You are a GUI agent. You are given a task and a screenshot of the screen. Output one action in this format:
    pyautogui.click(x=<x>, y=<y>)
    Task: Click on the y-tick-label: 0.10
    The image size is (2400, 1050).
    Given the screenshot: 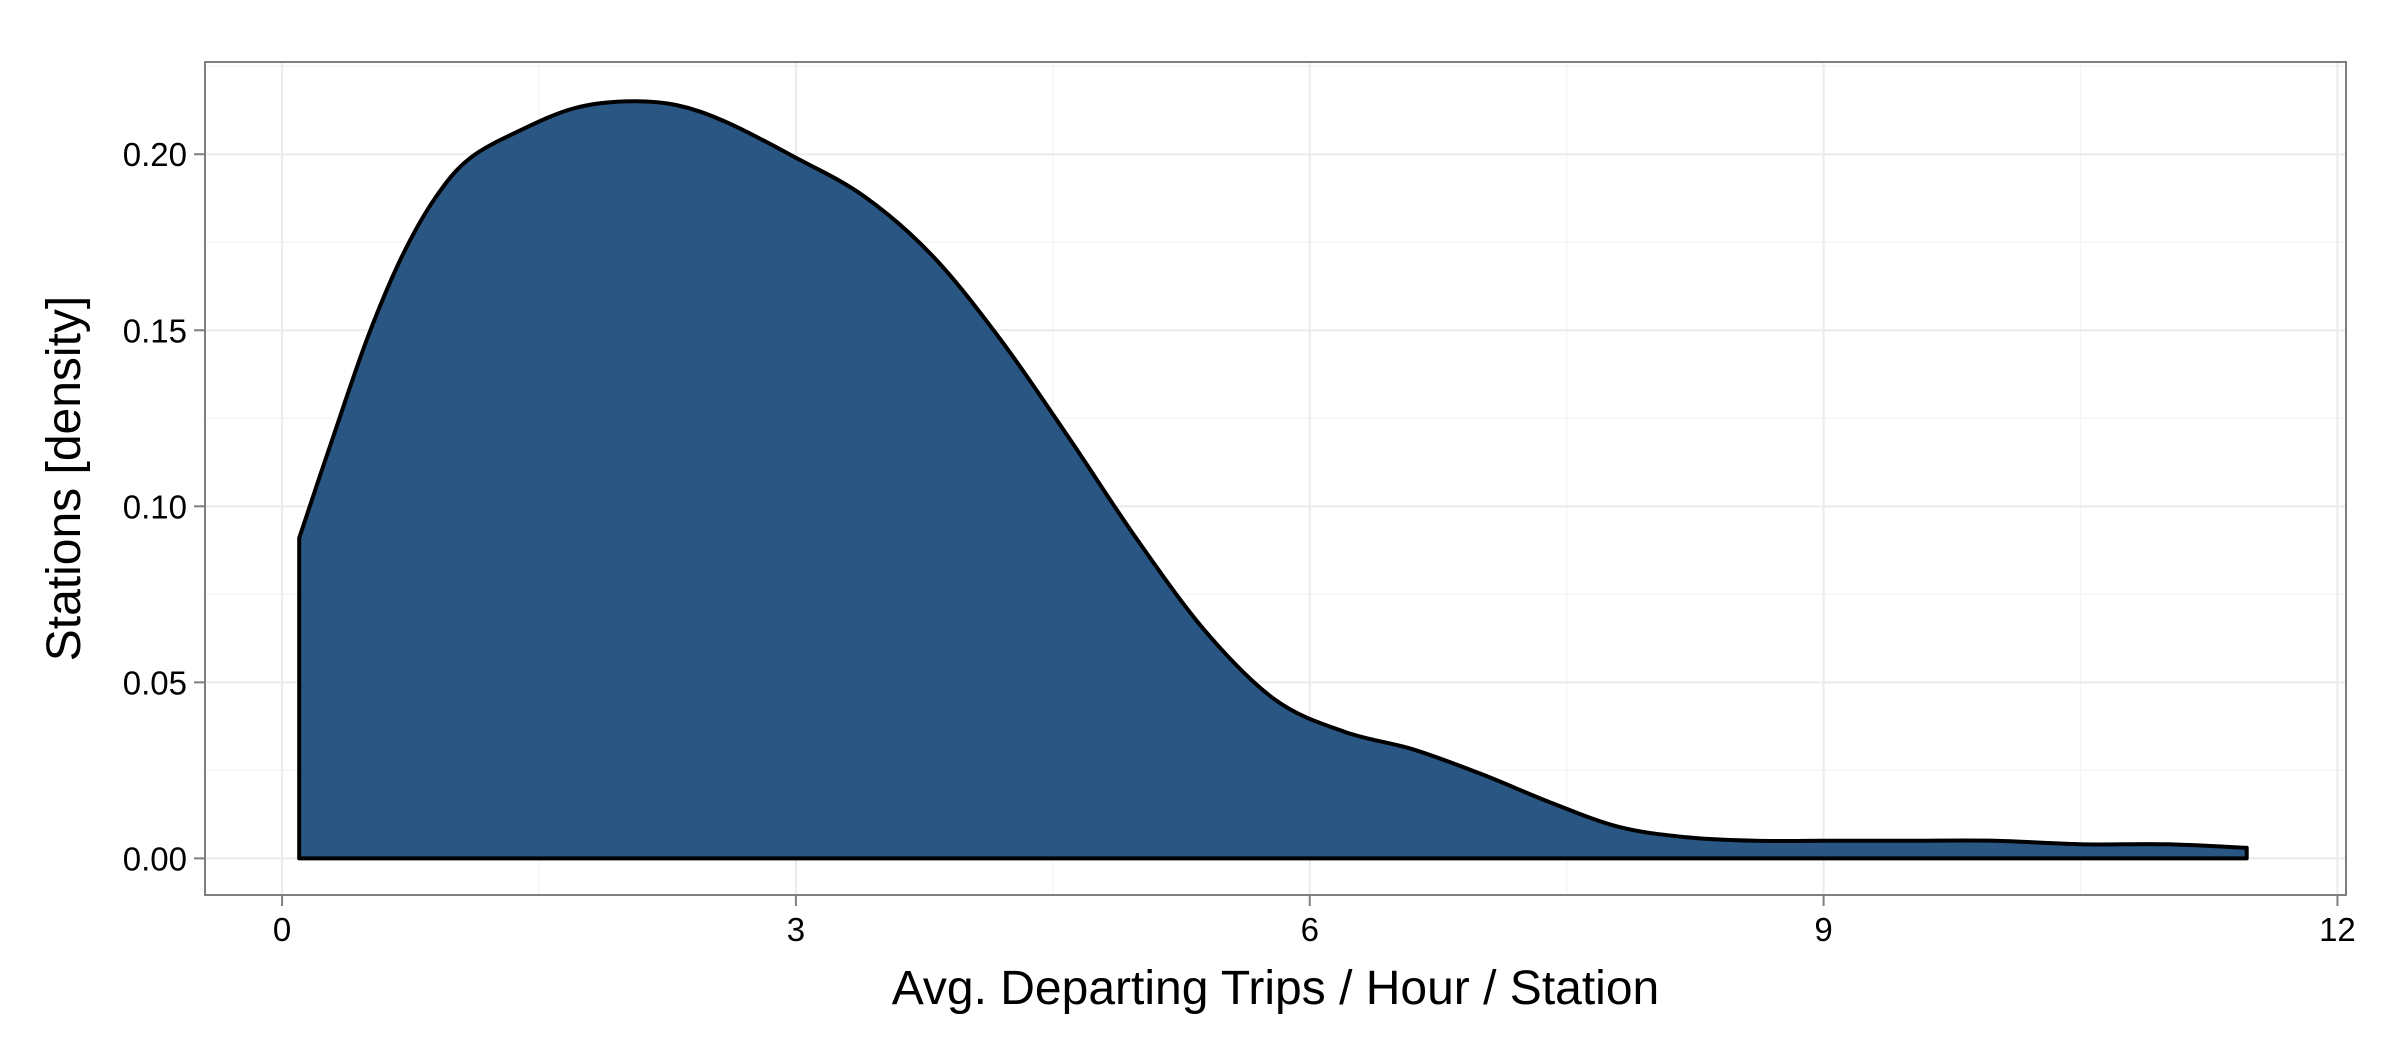 What is the action you would take?
    pyautogui.click(x=155, y=506)
    